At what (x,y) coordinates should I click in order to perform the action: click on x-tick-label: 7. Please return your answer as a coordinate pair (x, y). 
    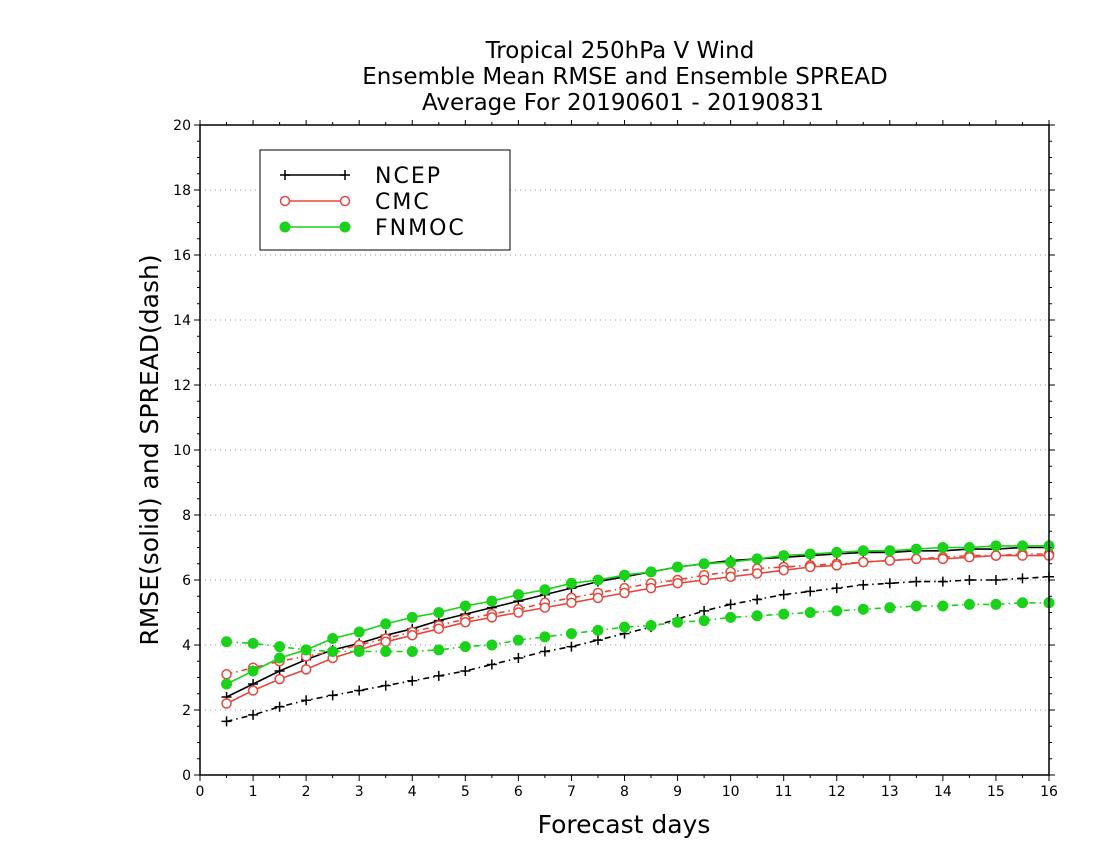
    Looking at the image, I should click on (571, 792).